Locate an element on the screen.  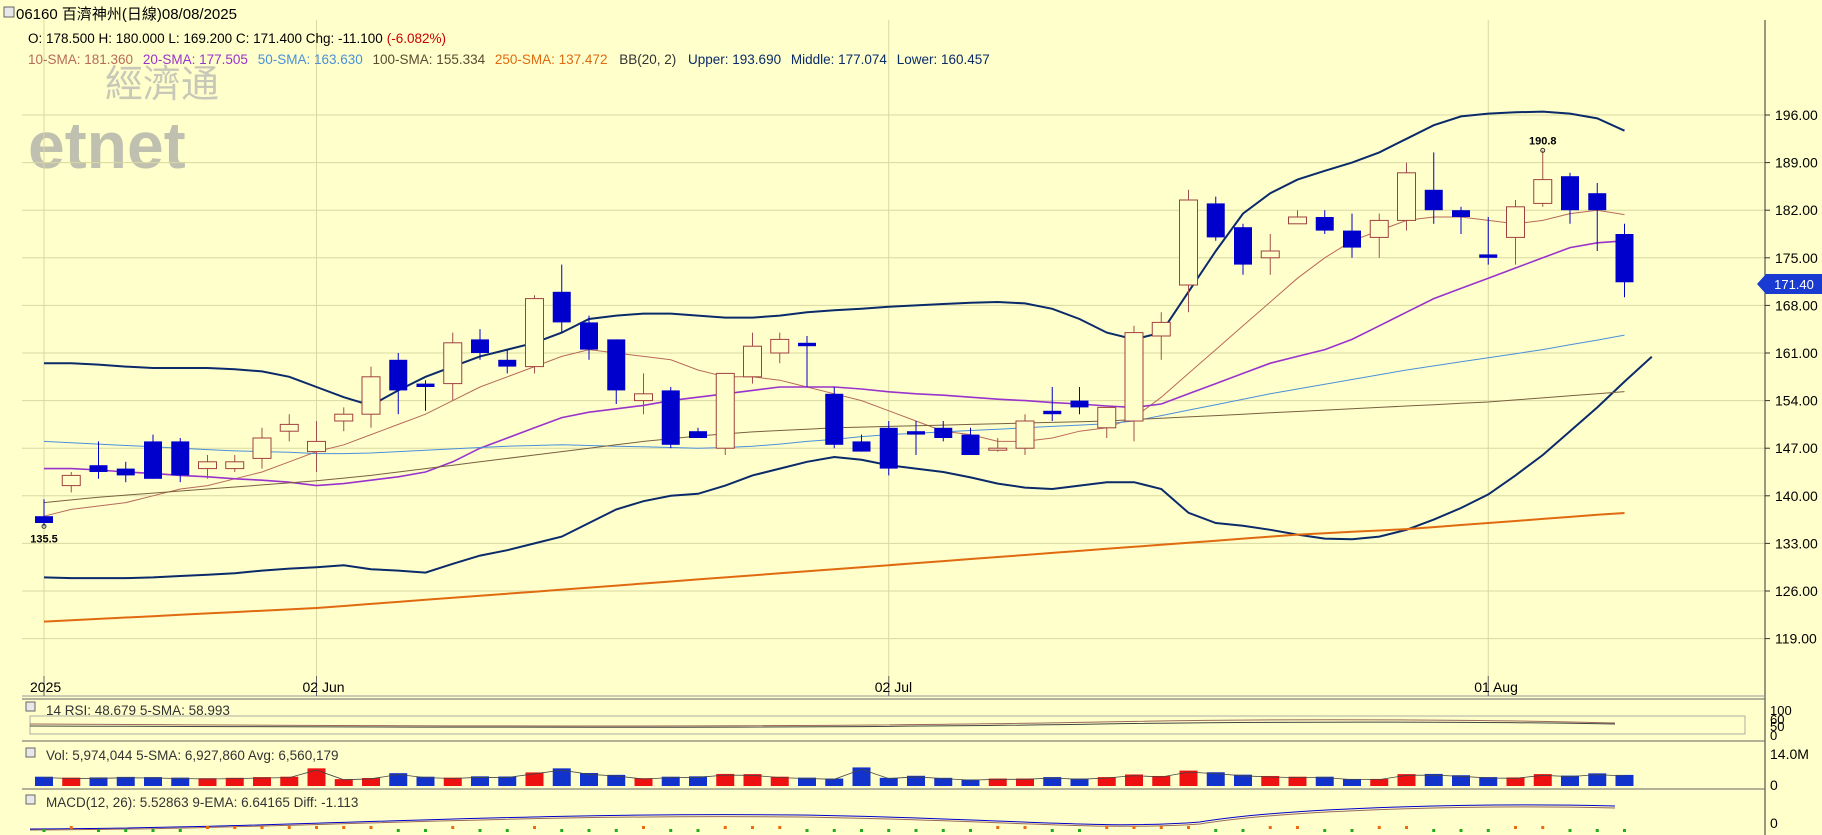
volume-tick: 0 is located at coordinates (1774, 785).